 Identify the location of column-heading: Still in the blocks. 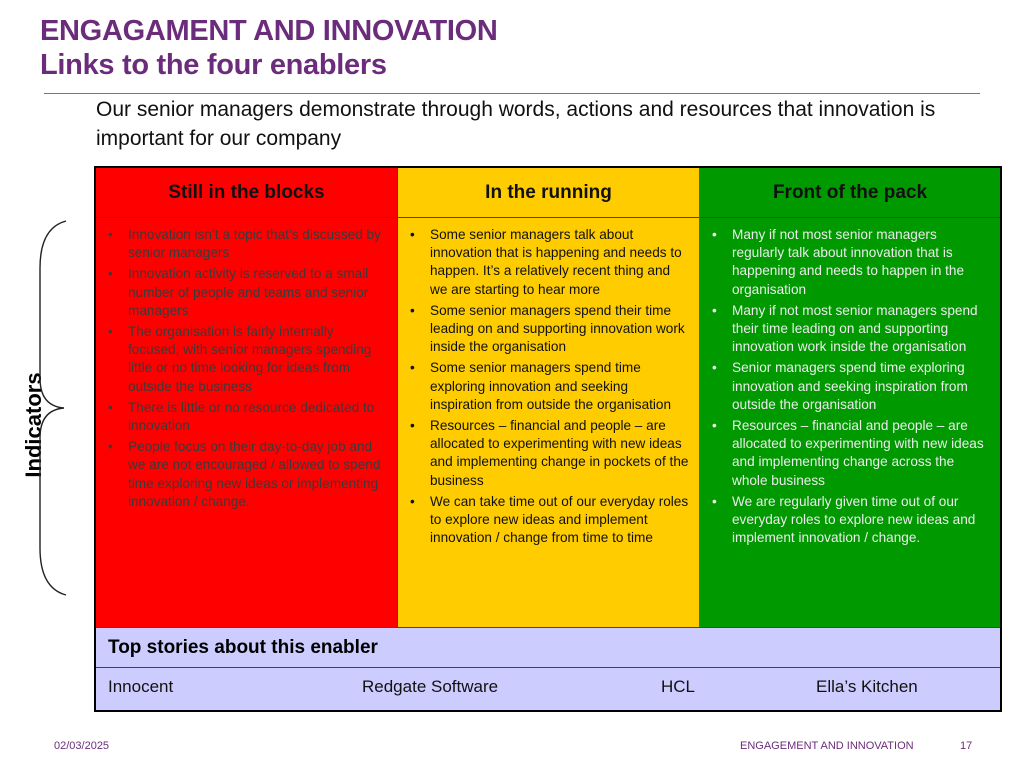
(246, 193).